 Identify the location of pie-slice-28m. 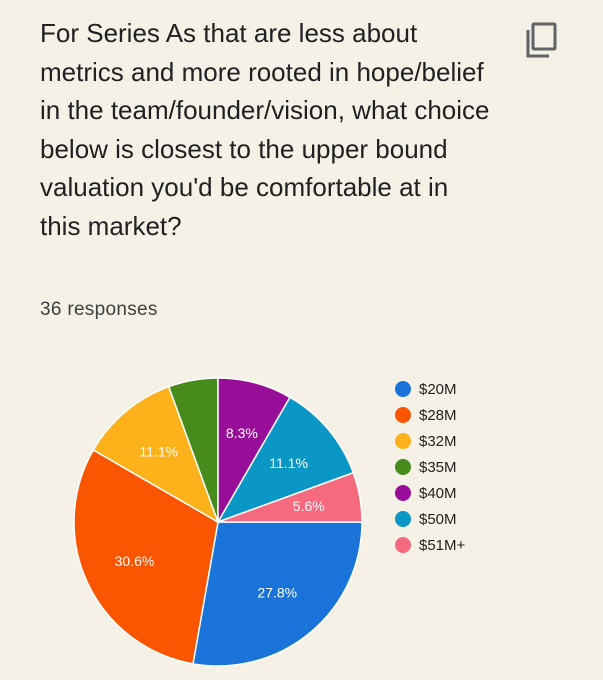
(146, 556).